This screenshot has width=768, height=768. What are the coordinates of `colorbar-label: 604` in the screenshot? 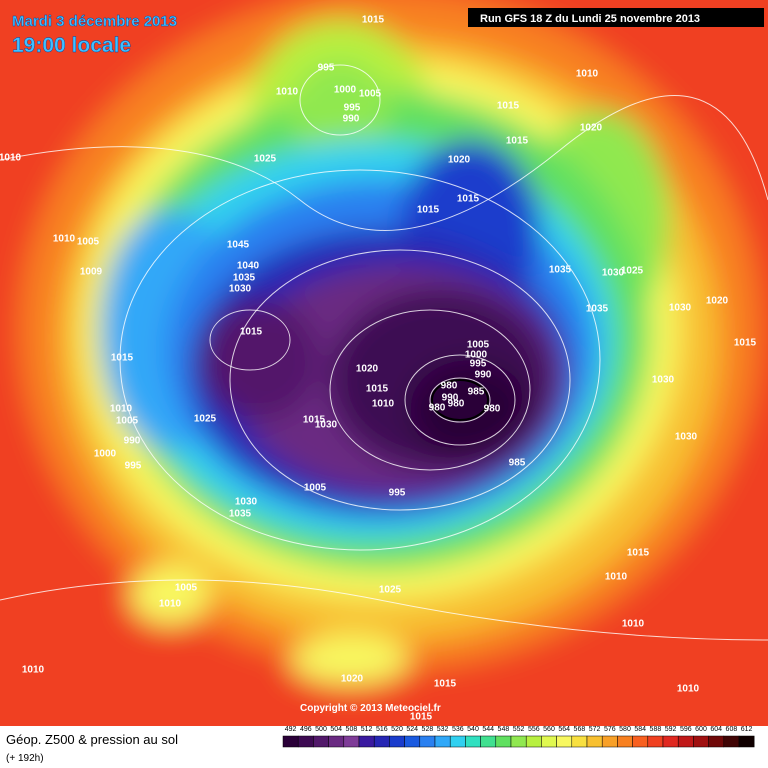 It's located at (716, 729).